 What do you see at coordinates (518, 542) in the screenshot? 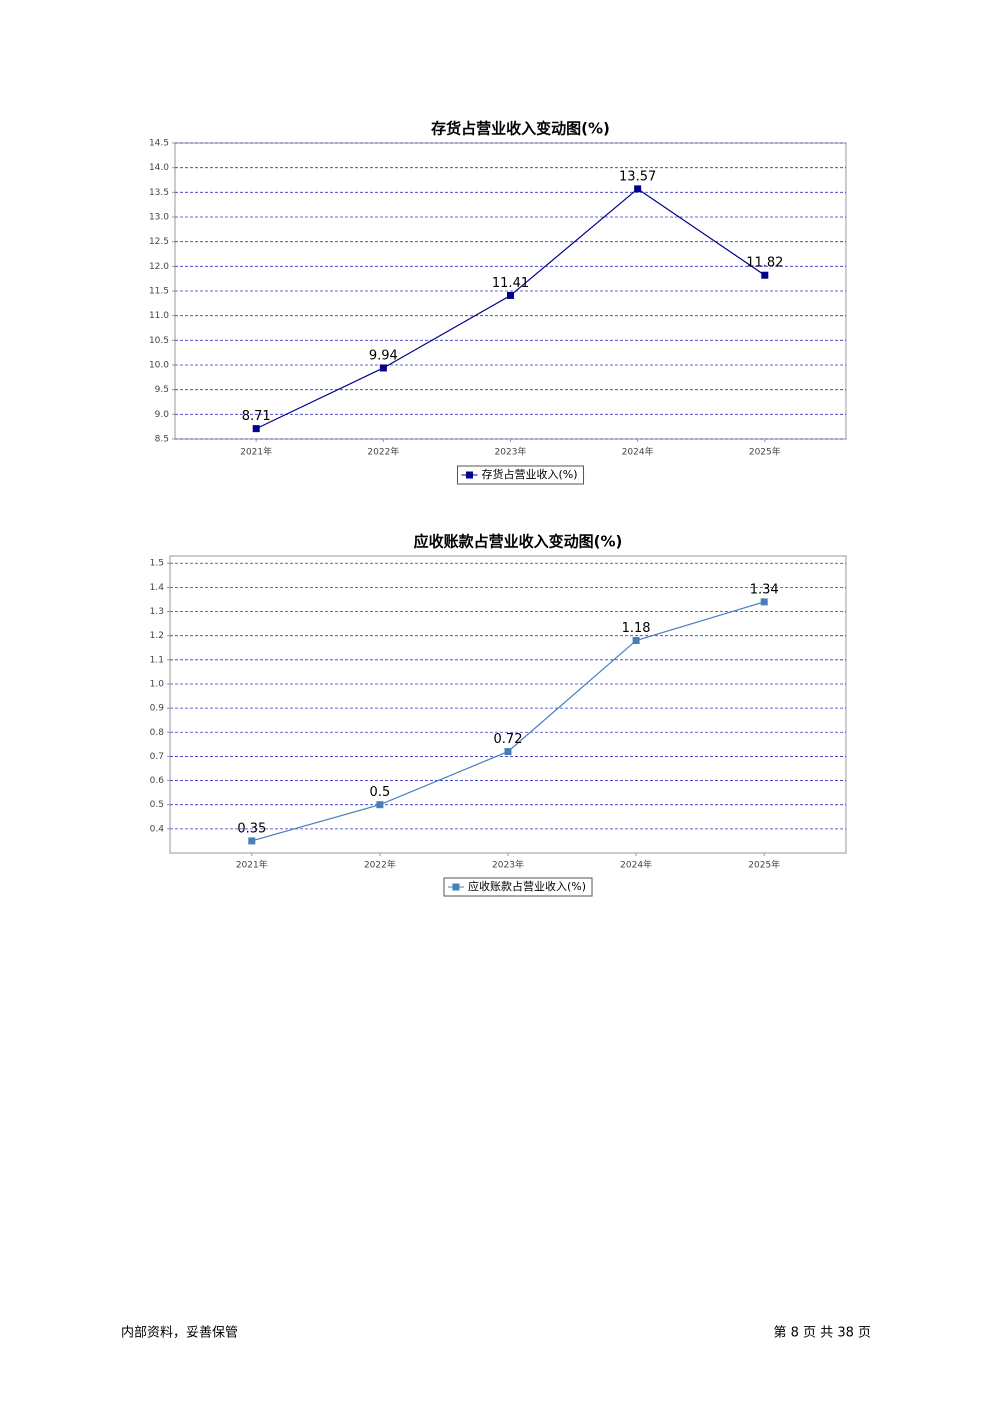
I see `chart-title: 应收账款占营业收入变动图(%)` at bounding box center [518, 542].